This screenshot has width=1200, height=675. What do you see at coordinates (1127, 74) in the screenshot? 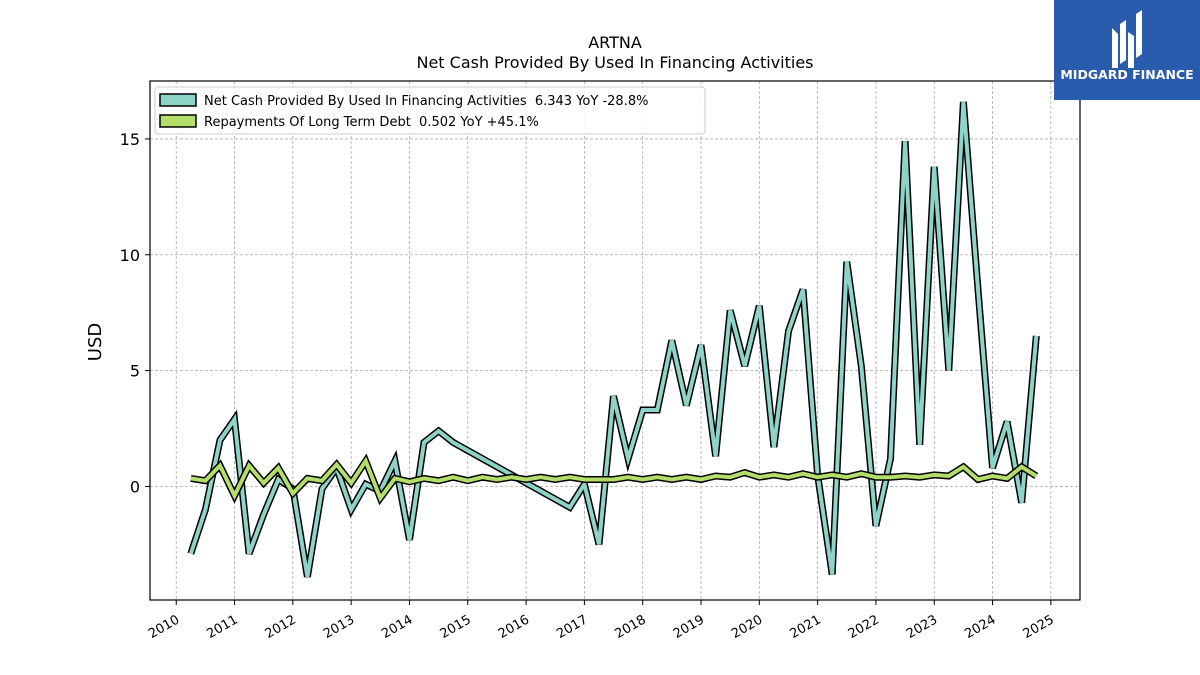
I see `brand-logo-text: MIDGARD FINANCE` at bounding box center [1127, 74].